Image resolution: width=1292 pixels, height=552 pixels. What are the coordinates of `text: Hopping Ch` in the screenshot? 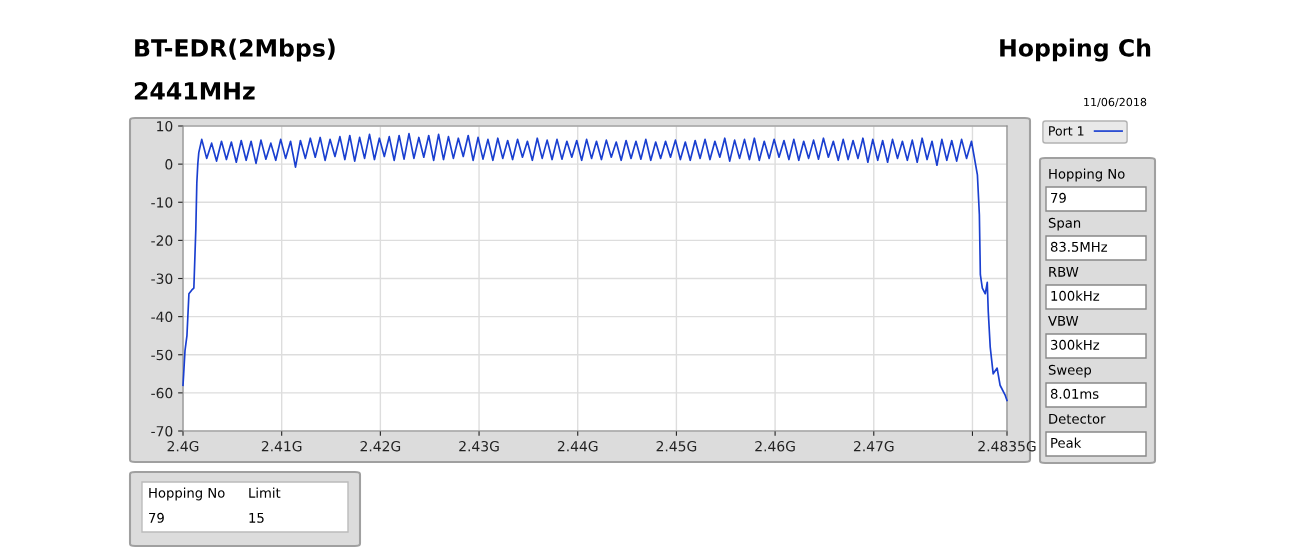 It's located at (1075, 50).